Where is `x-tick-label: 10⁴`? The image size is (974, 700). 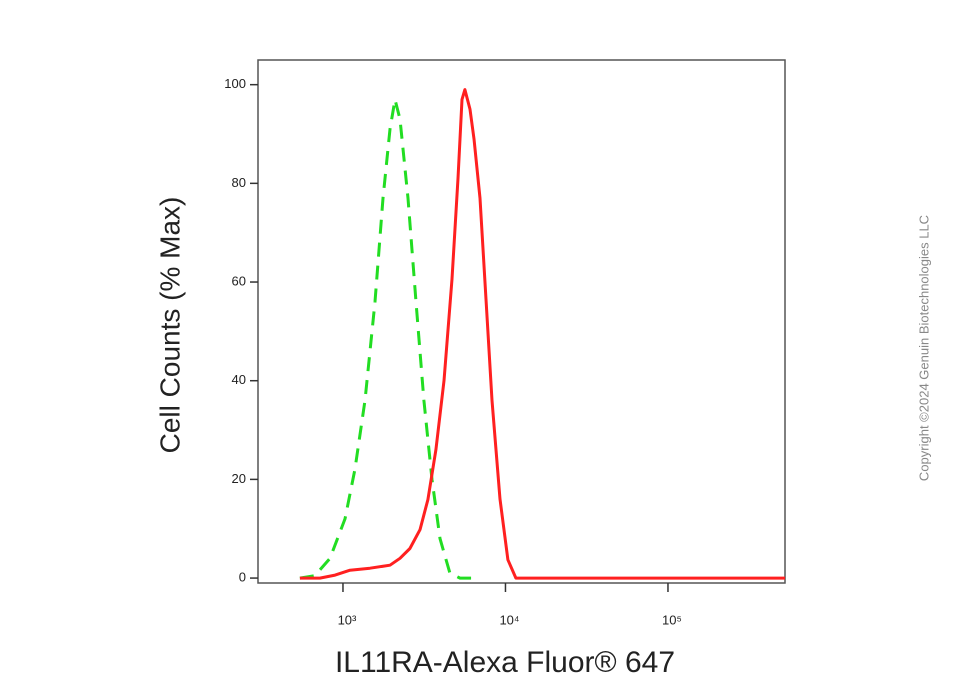 x-tick-label: 10⁴ is located at coordinates (509, 619).